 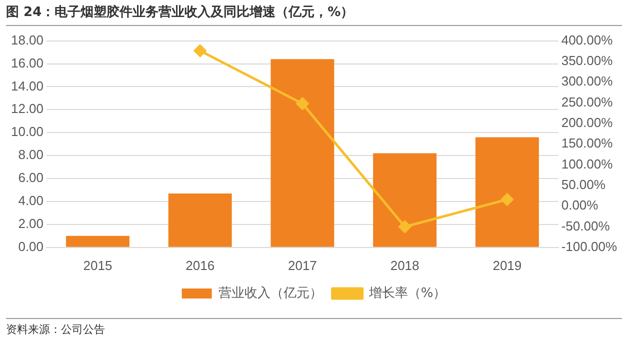 What do you see at coordinates (587, 40) in the screenshot?
I see `y2-tick-label: 400.00%` at bounding box center [587, 40].